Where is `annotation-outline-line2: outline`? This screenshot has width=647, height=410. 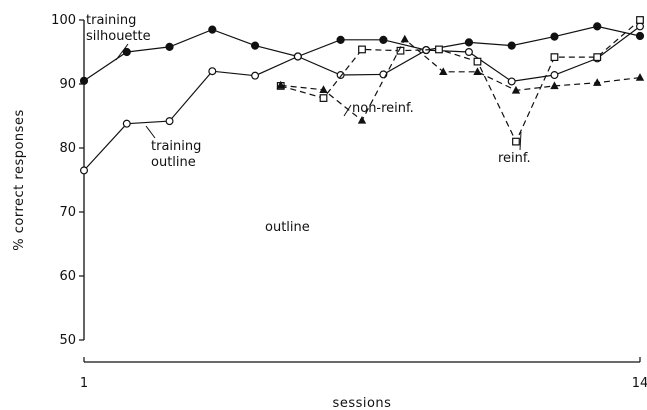 annotation-outline-line2: outline is located at coordinates (173, 162).